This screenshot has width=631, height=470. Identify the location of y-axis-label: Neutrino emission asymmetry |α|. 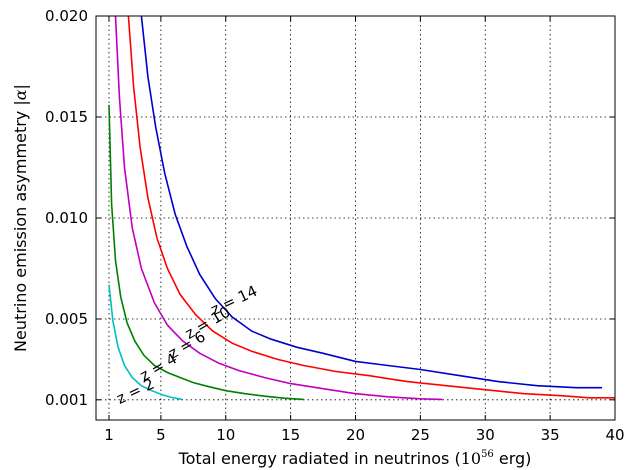
(20, 218).